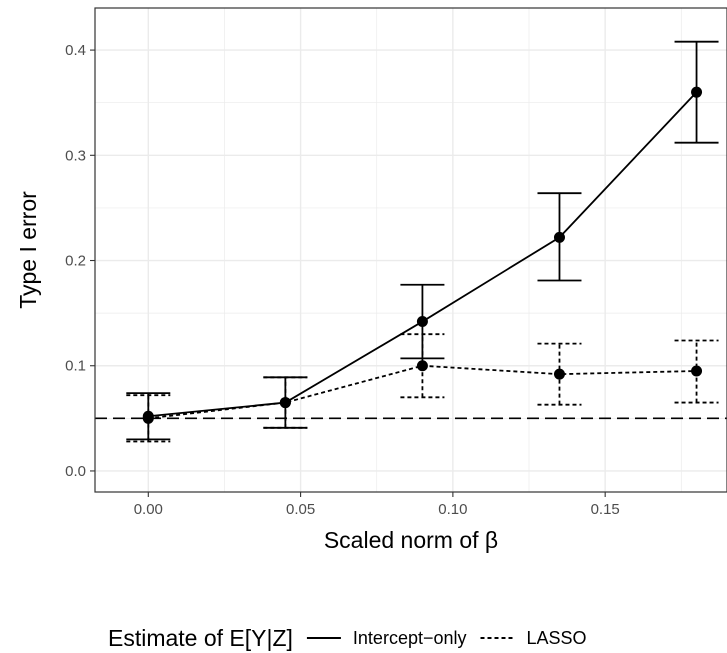 The width and height of the screenshot is (727, 653). Describe the element at coordinates (148, 509) in the screenshot. I see `x-tick-label: 0.00` at that location.